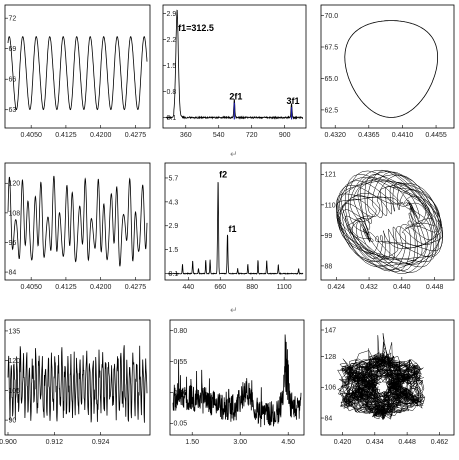 This screenshot has width=459, height=460. Describe the element at coordinates (375, 442) in the screenshot. I see `x-tick-label: 0.434` at that location.